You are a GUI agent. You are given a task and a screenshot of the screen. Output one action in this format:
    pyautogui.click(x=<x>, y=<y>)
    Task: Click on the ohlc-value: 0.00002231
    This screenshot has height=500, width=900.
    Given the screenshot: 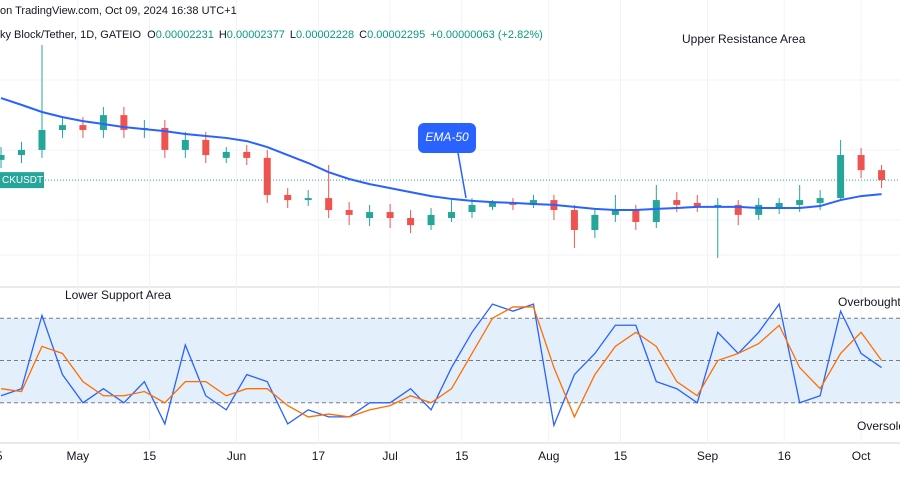 What is the action you would take?
    pyautogui.click(x=184, y=35)
    